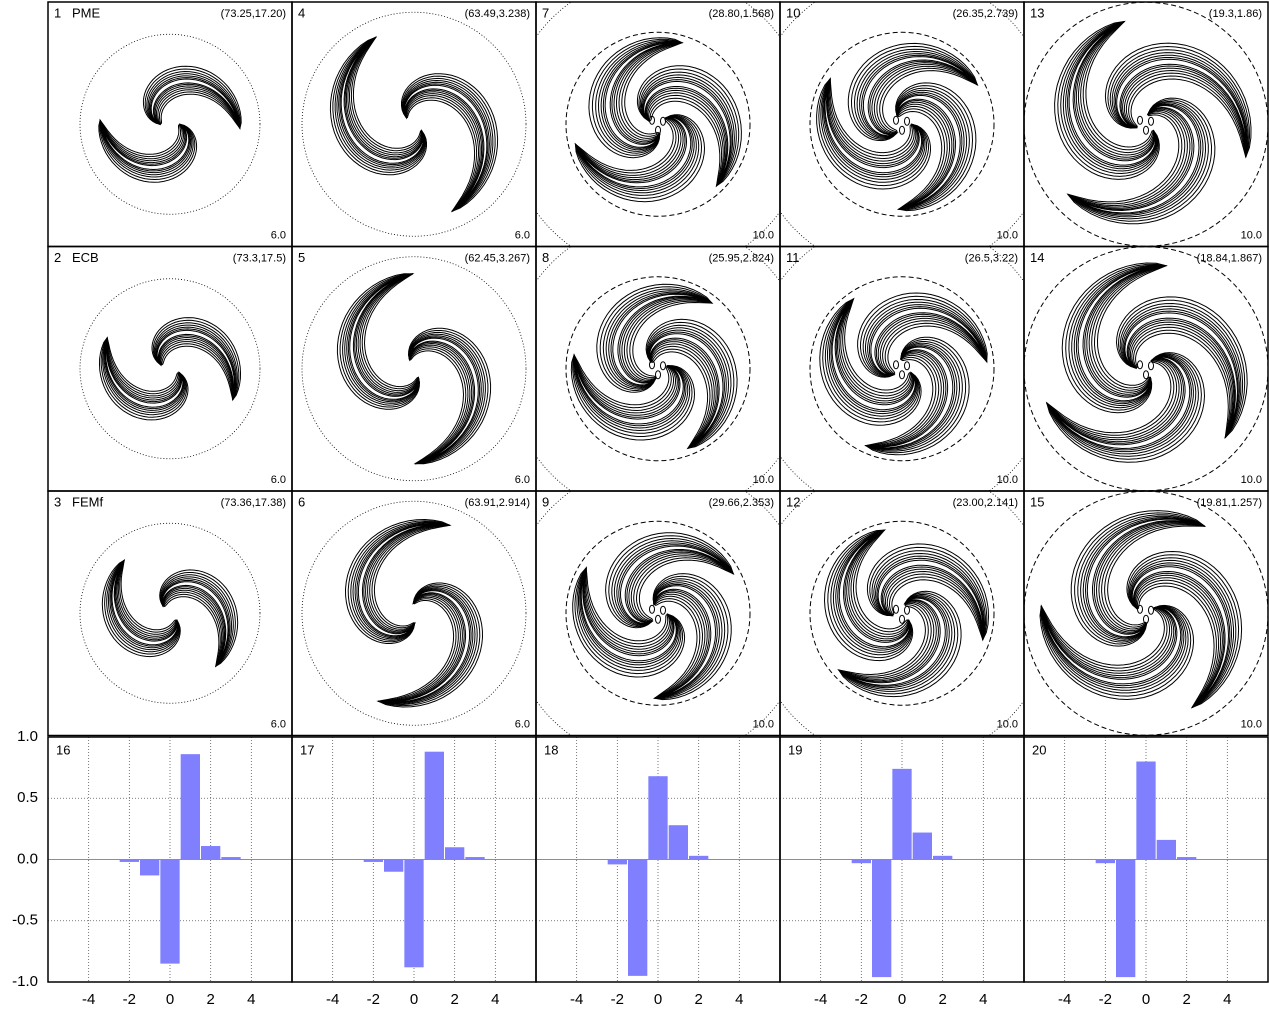 This screenshot has width=1269, height=1017. What do you see at coordinates (985, 14) in the screenshot?
I see `panel-coords: (26.35,2.739)` at bounding box center [985, 14].